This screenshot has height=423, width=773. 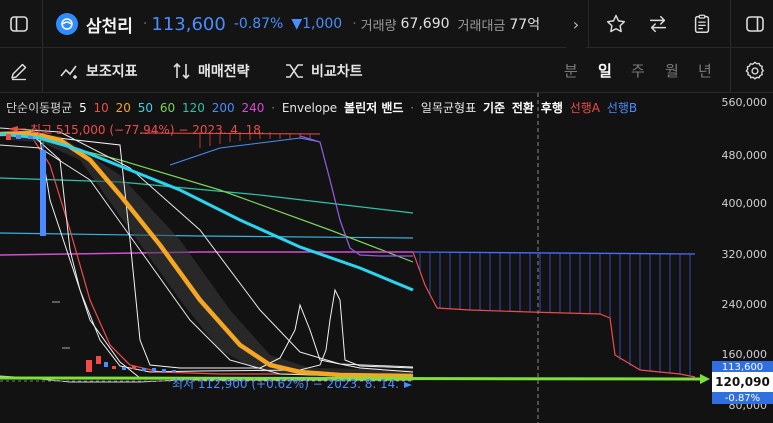 What do you see at coordinates (378, 26) in the screenshot?
I see `volume-label: 거래량` at bounding box center [378, 26].